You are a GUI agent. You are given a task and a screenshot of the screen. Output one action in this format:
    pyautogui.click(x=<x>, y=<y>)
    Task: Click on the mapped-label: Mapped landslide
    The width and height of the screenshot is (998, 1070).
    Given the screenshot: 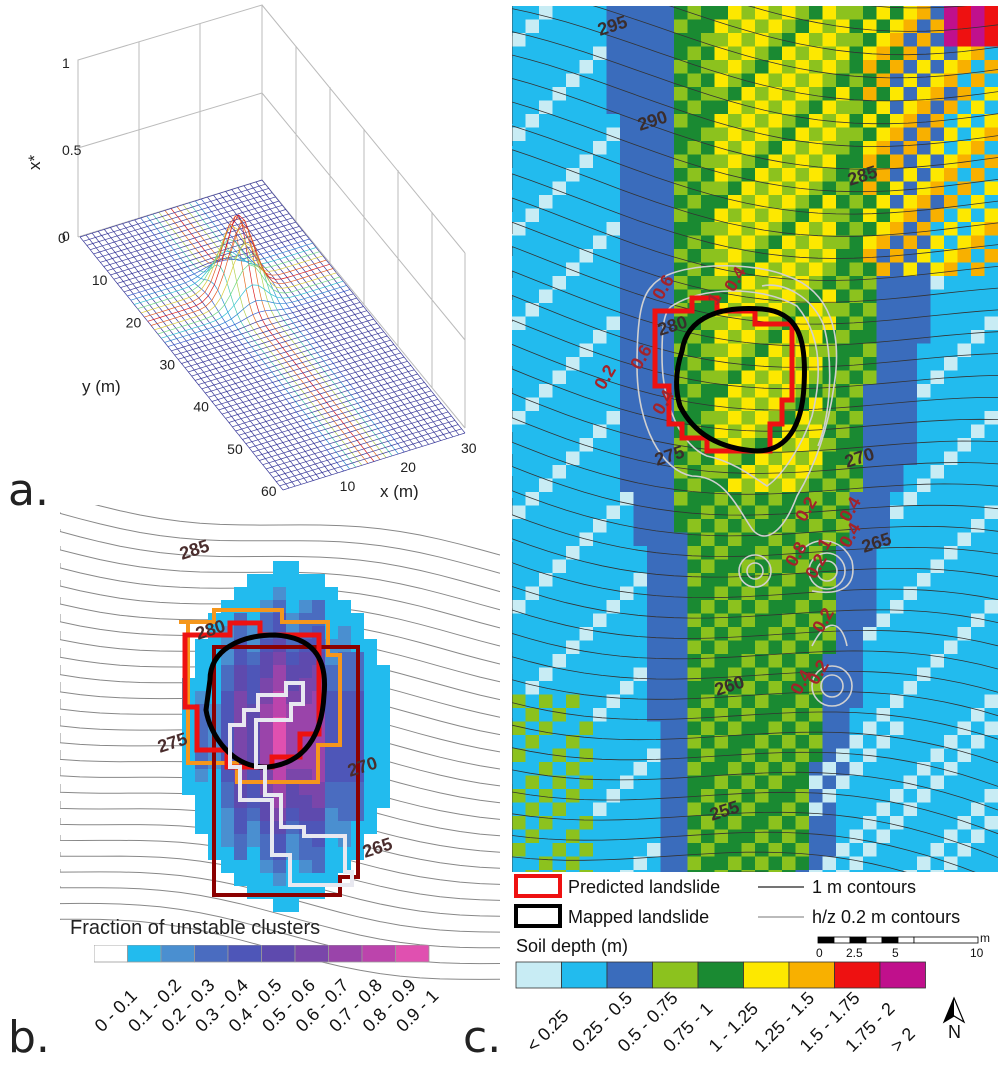 What is the action you would take?
    pyautogui.click(x=638, y=917)
    